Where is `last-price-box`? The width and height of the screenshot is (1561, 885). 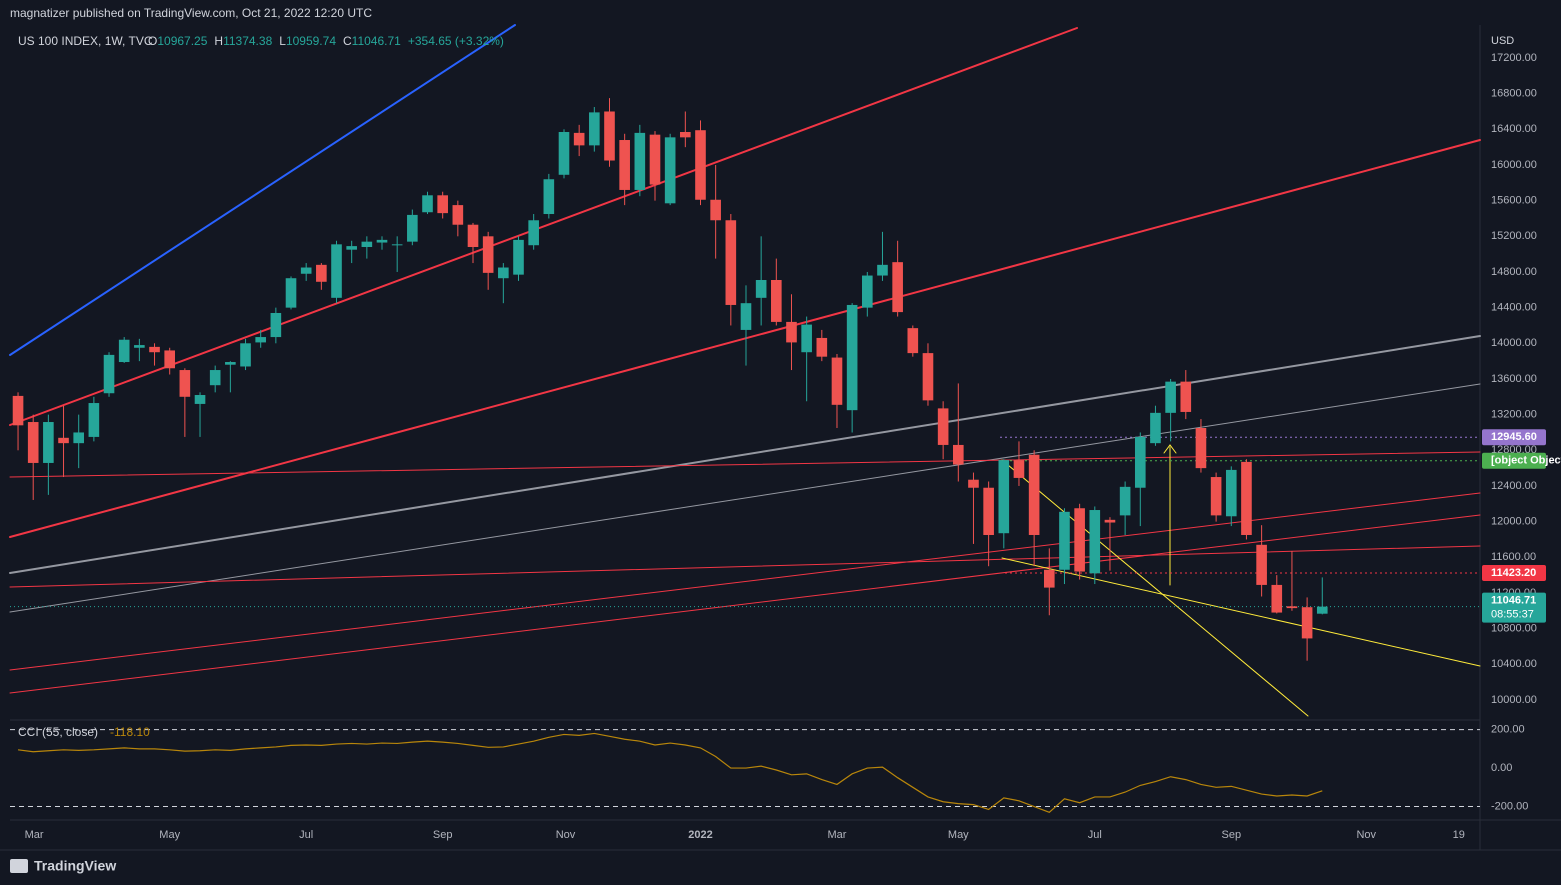
last-price-box is located at coordinates (1514, 607).